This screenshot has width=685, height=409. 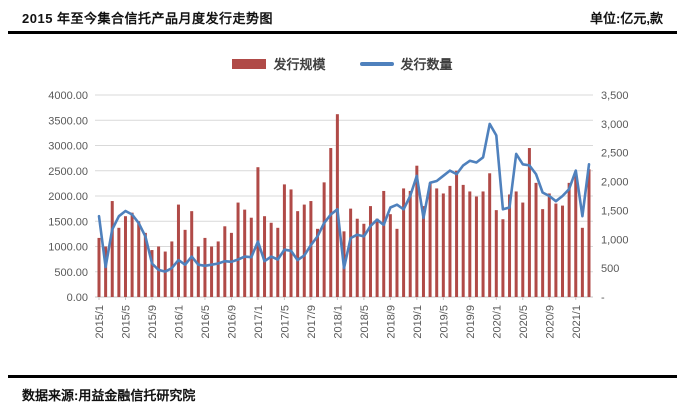 What do you see at coordinates (153, 322) in the screenshot?
I see `svg-text: 2015/9` at bounding box center [153, 322].